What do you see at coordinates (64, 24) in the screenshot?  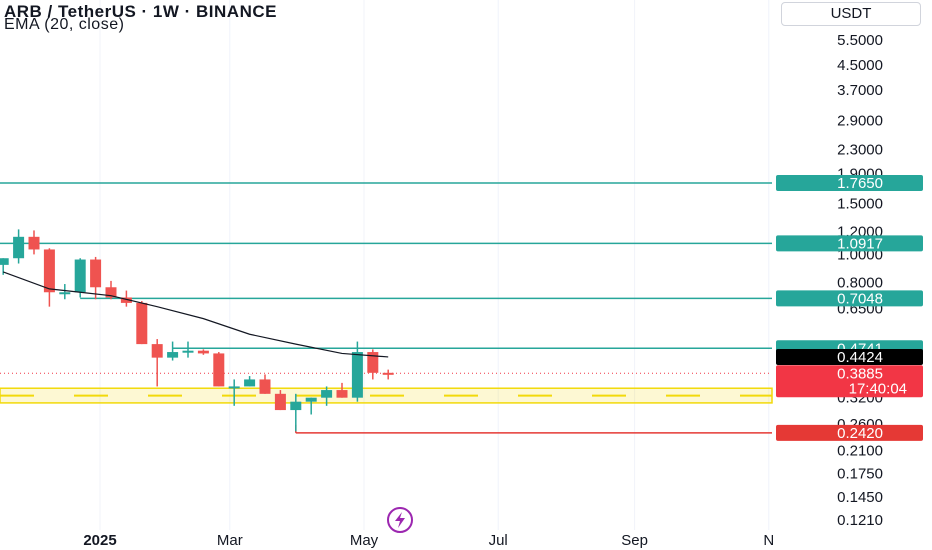 I see `ema-indicator-label: EMA (20, close)` at bounding box center [64, 24].